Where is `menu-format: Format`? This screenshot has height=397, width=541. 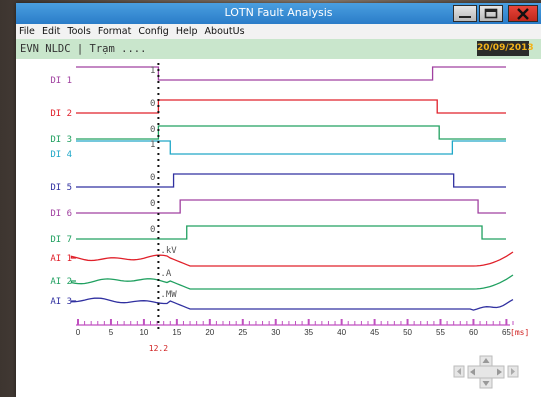 menu-format: Format is located at coordinates (114, 31).